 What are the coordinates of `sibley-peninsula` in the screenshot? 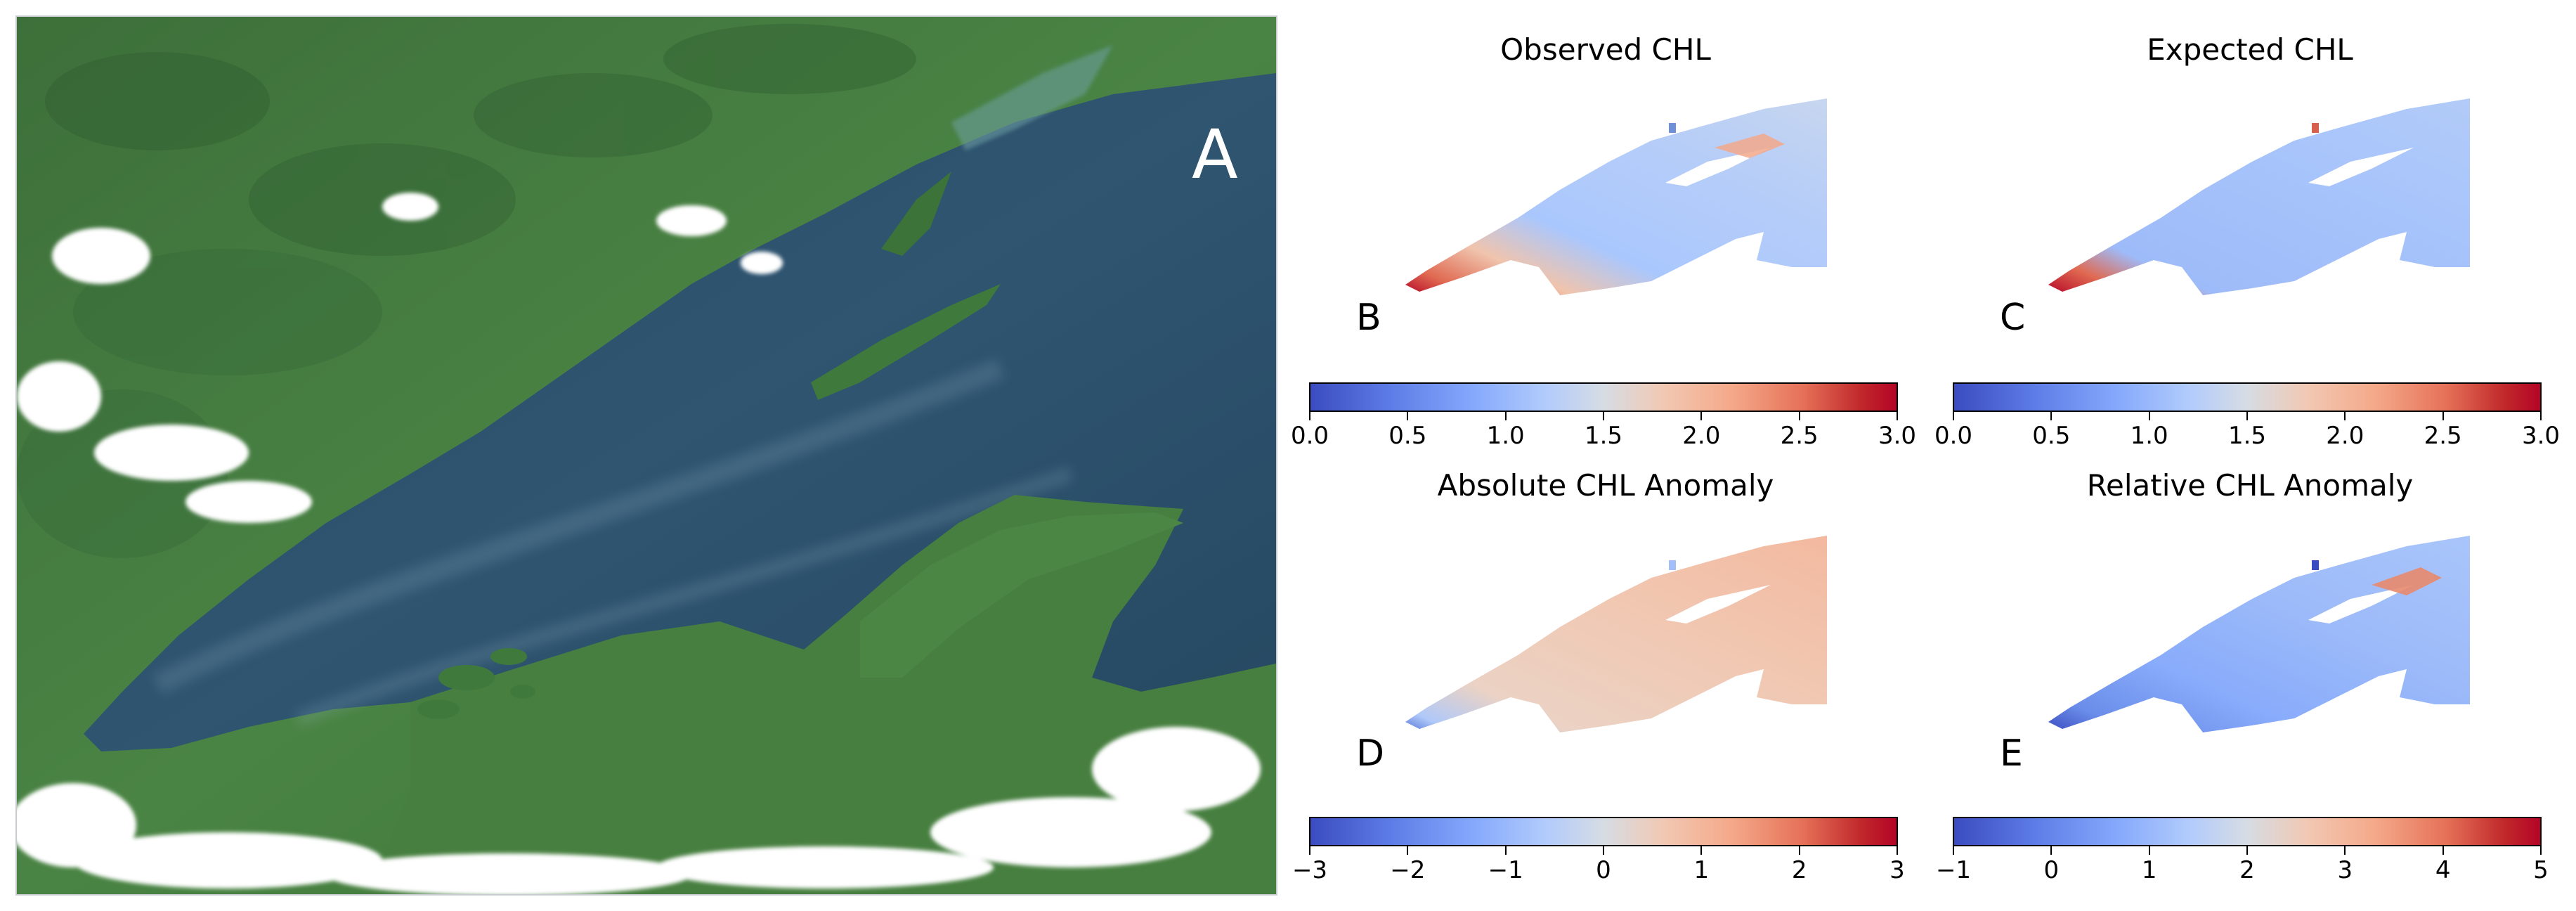 It's located at (916, 214).